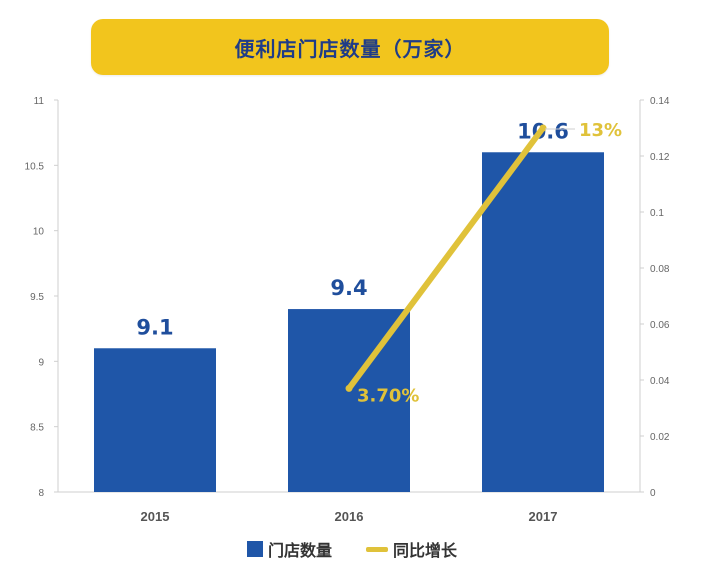 The image size is (704, 569). I want to click on legend-item-stores: 门店数量, so click(289, 549).